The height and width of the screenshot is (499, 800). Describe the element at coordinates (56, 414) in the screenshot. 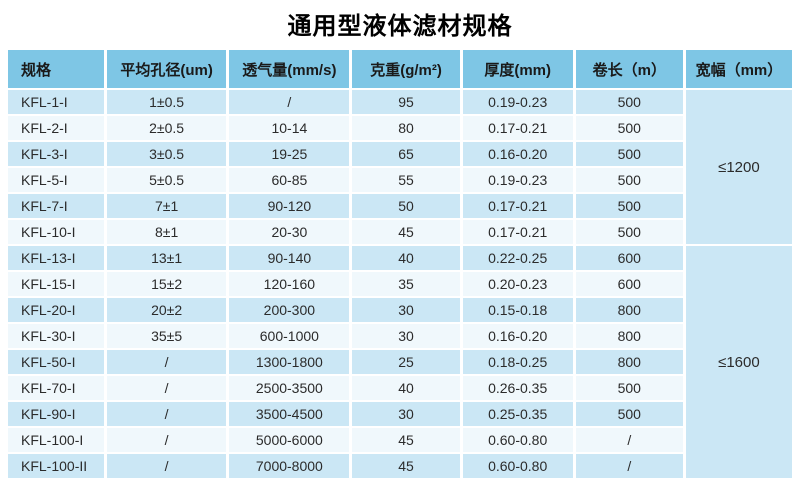

I see `spec-cell: KFL-90-I` at that location.